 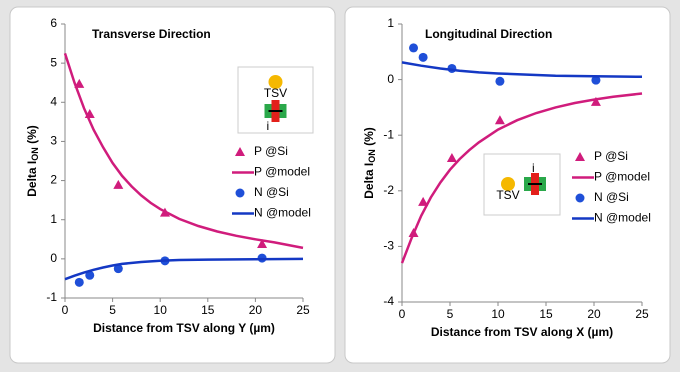 What do you see at coordinates (388, 190) in the screenshot?
I see `y-tick-label: -2` at bounding box center [388, 190].